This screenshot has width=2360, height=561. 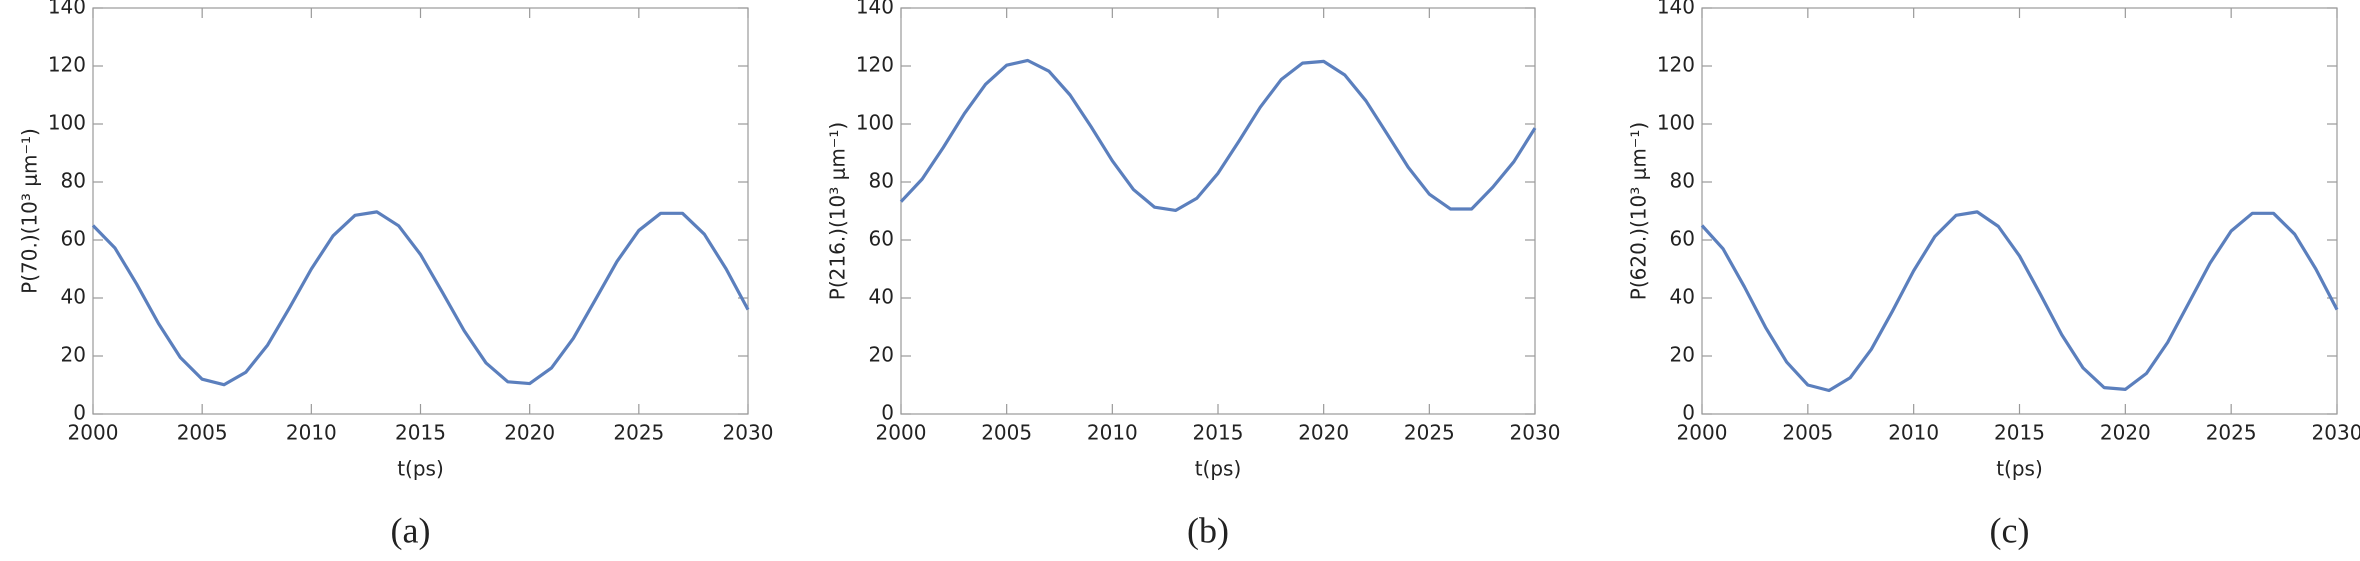 I want to click on caption: (c), so click(x=2010, y=530).